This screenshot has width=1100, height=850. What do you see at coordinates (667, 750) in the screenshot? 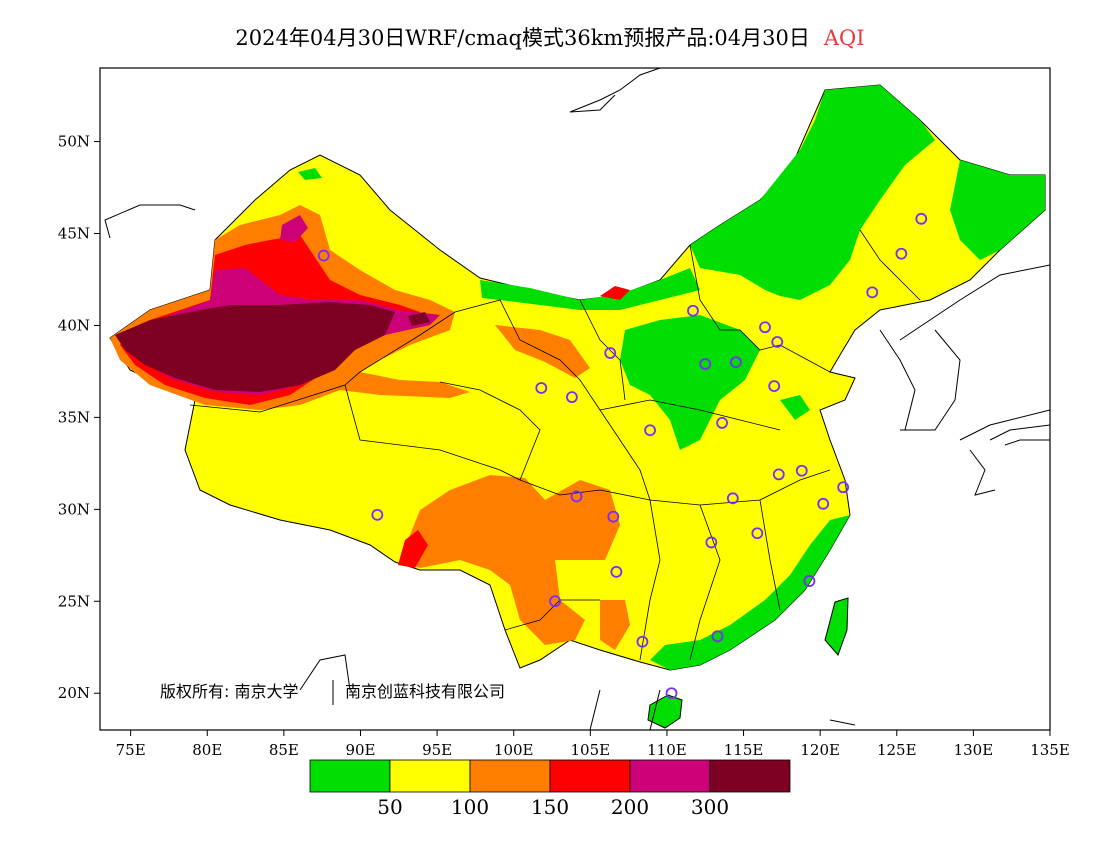
I see `lon-tick-label: 110E` at bounding box center [667, 750].